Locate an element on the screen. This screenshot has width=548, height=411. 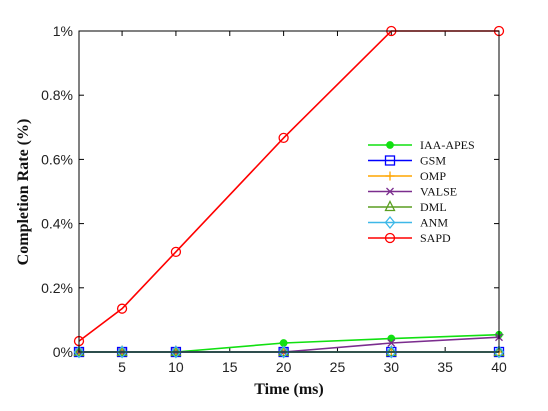
x-tick-label: 40 is located at coordinates (499, 367).